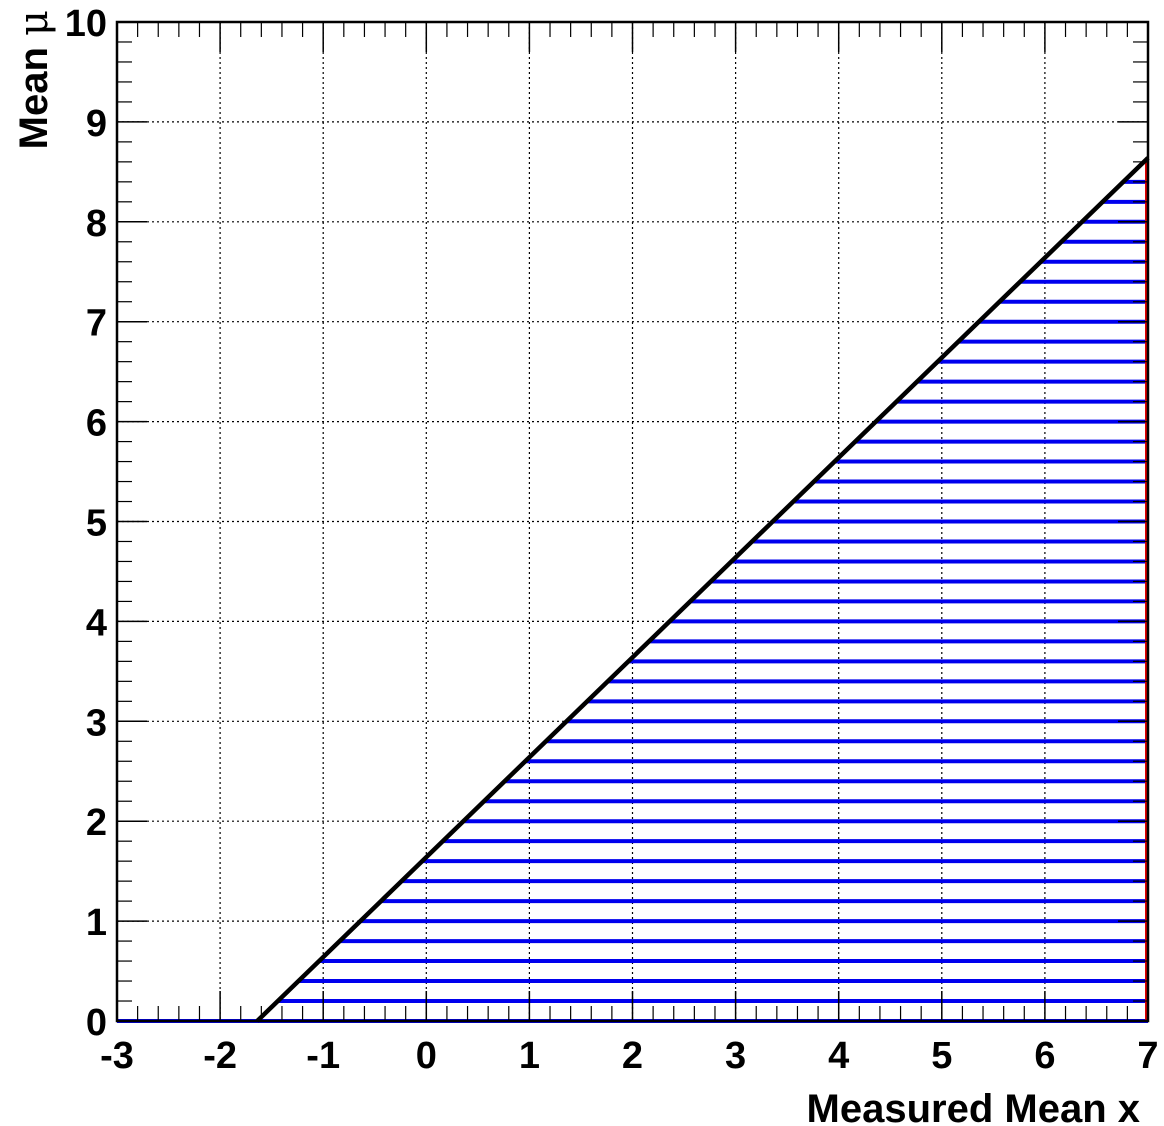 The width and height of the screenshot is (1164, 1126). I want to click on y-tick-label: 1, so click(96, 923).